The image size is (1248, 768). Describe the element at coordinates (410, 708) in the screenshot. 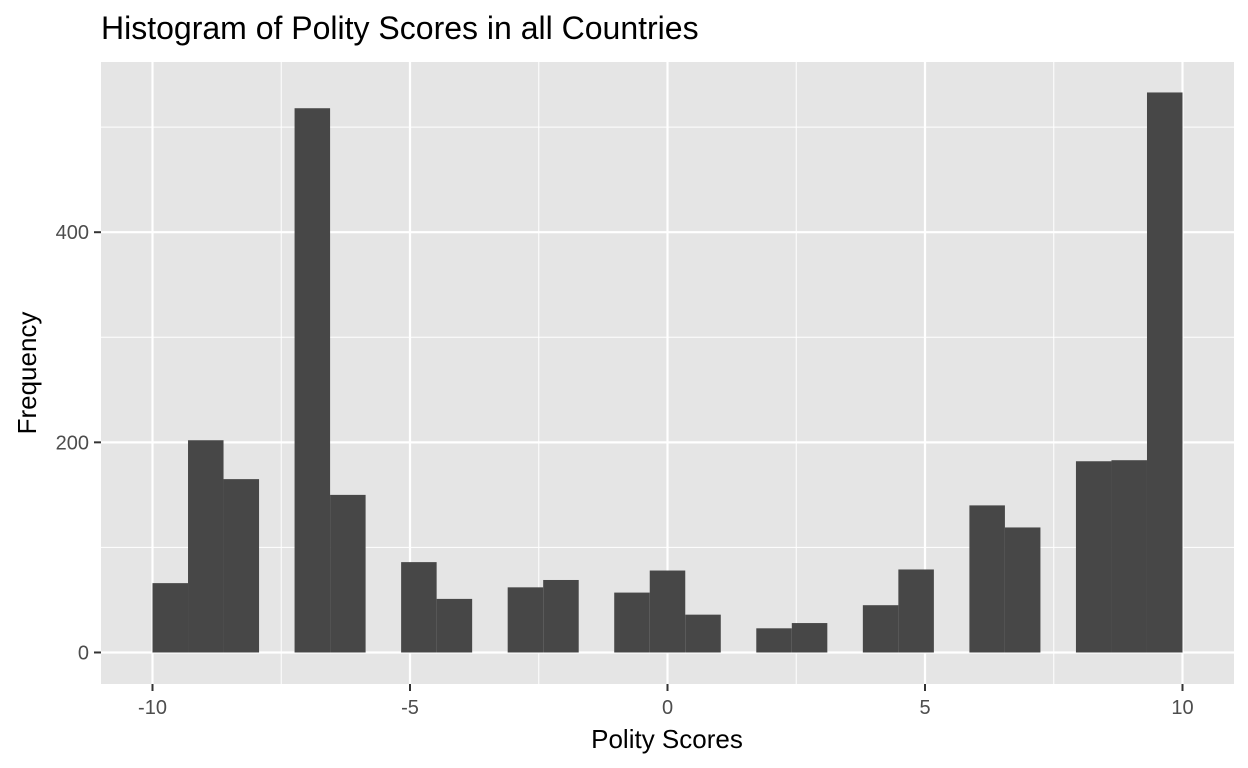

I see `x-tick-label: -5` at that location.